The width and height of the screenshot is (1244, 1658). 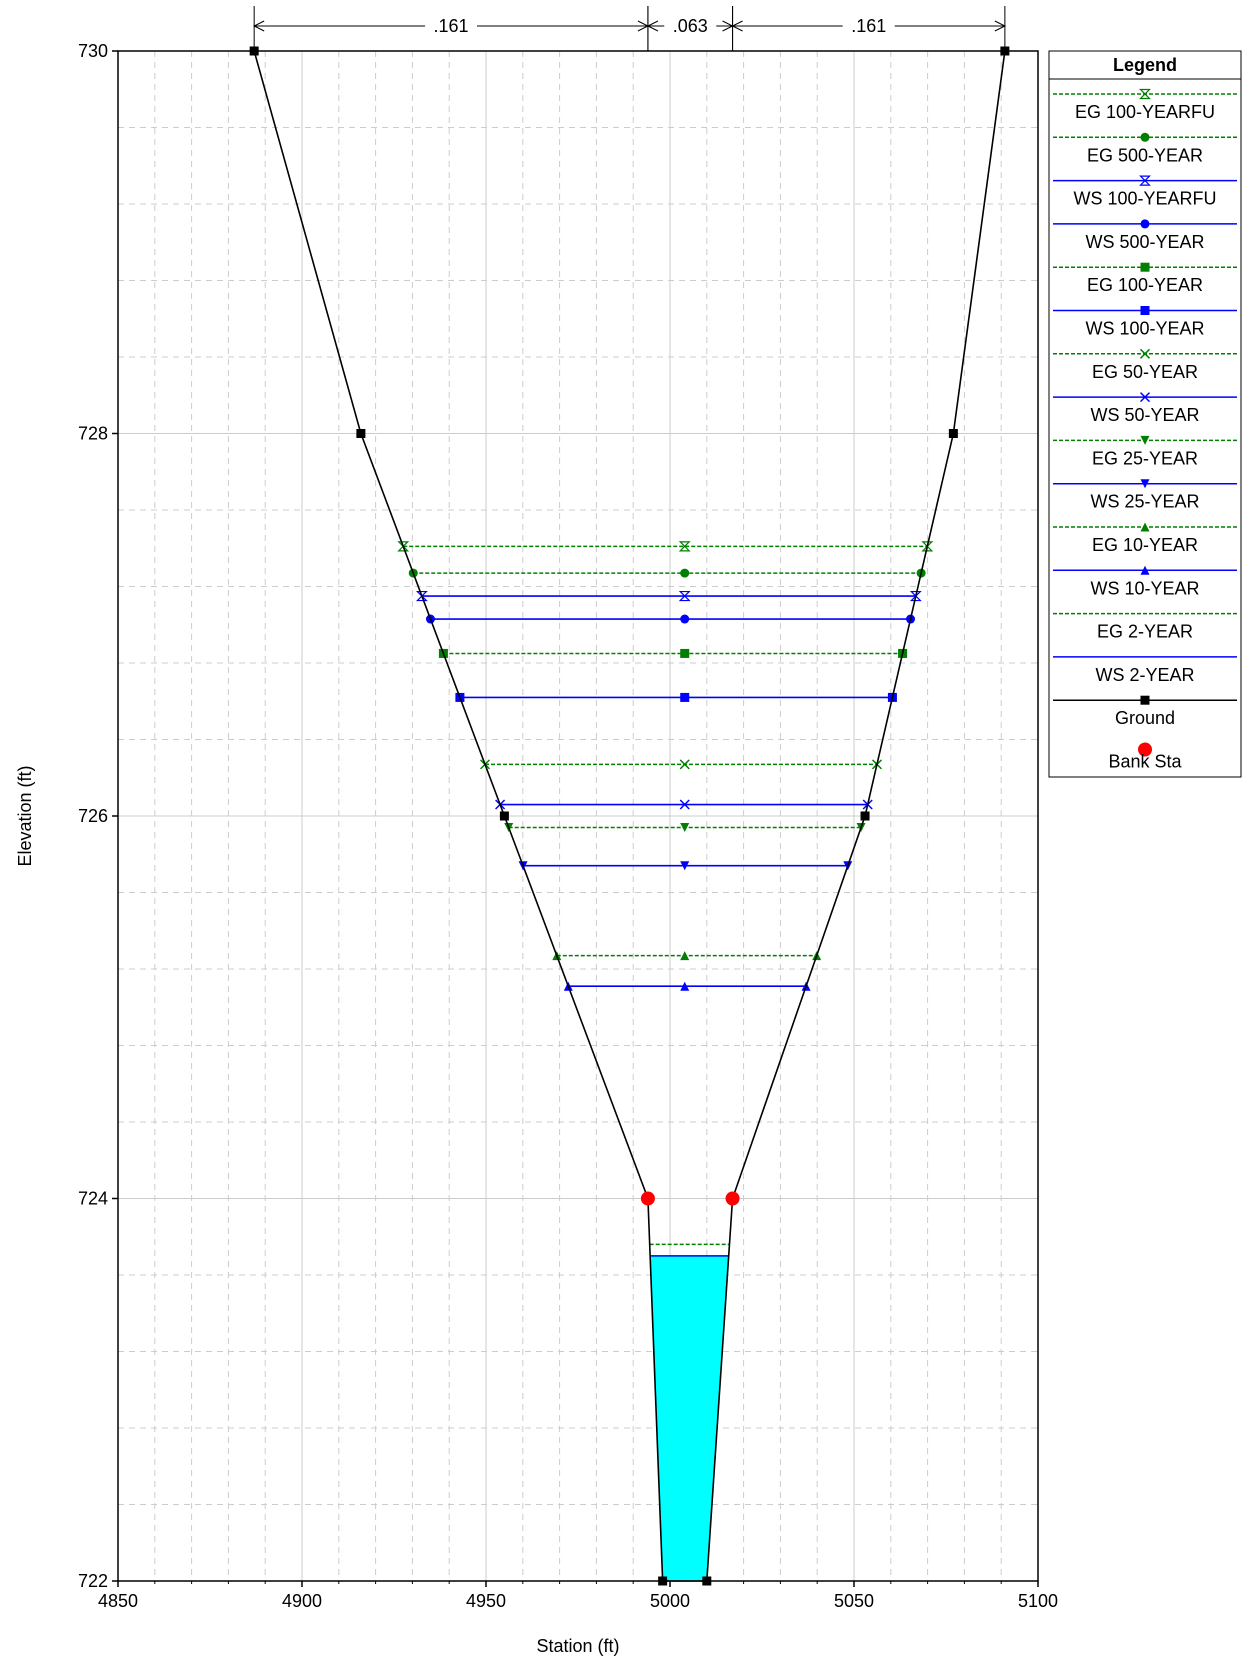 I want to click on legend-label: WS 500-YEAR, so click(x=1144, y=242).